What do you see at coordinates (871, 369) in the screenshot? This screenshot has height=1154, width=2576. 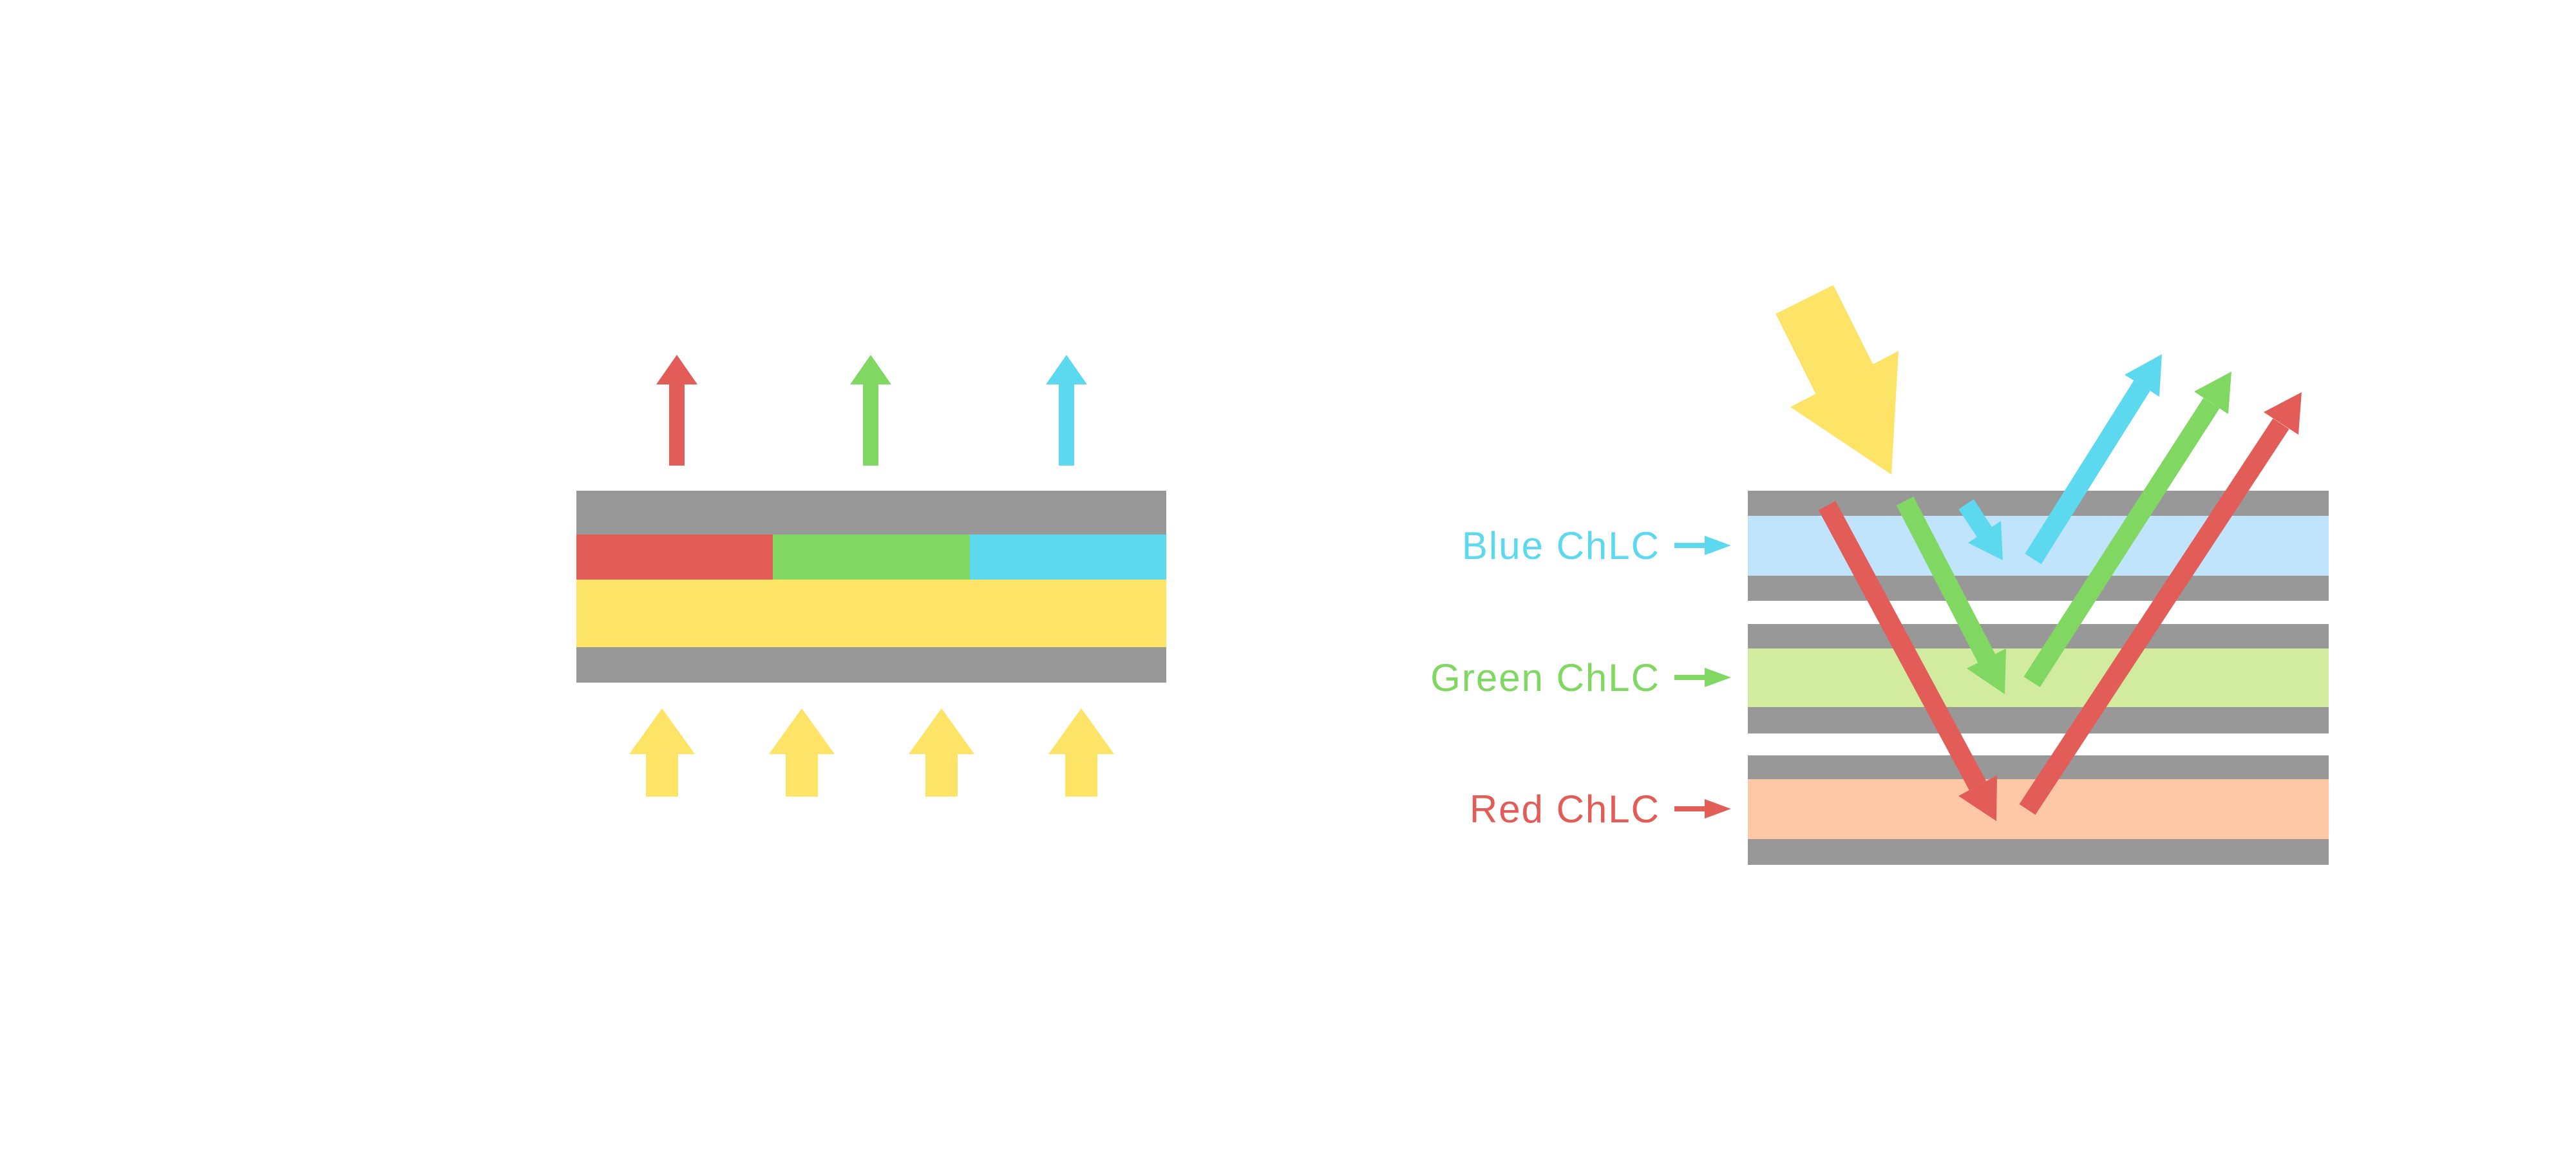 I see `green-emitted-arrow-head` at bounding box center [871, 369].